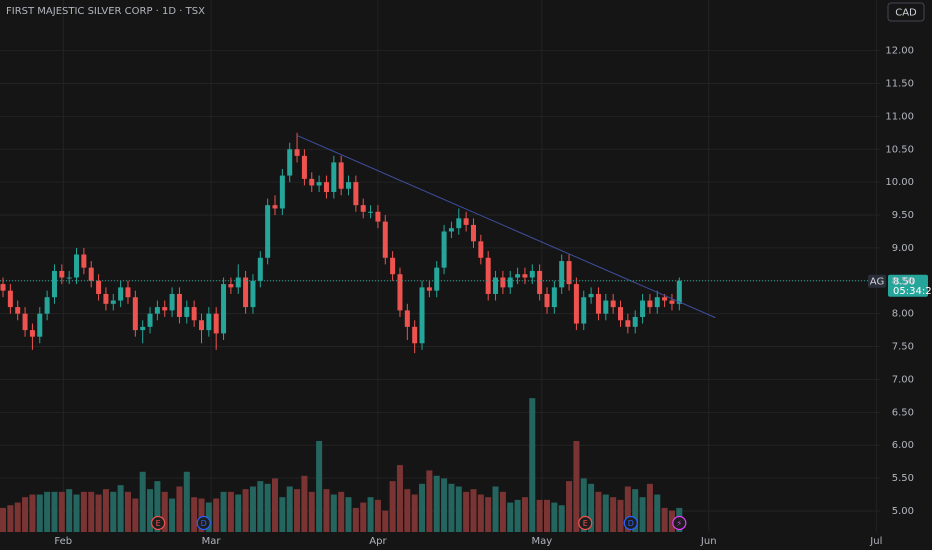 This screenshot has width=932, height=550. Describe the element at coordinates (899, 149) in the screenshot. I see `y-tick-label: 10.50` at that location.